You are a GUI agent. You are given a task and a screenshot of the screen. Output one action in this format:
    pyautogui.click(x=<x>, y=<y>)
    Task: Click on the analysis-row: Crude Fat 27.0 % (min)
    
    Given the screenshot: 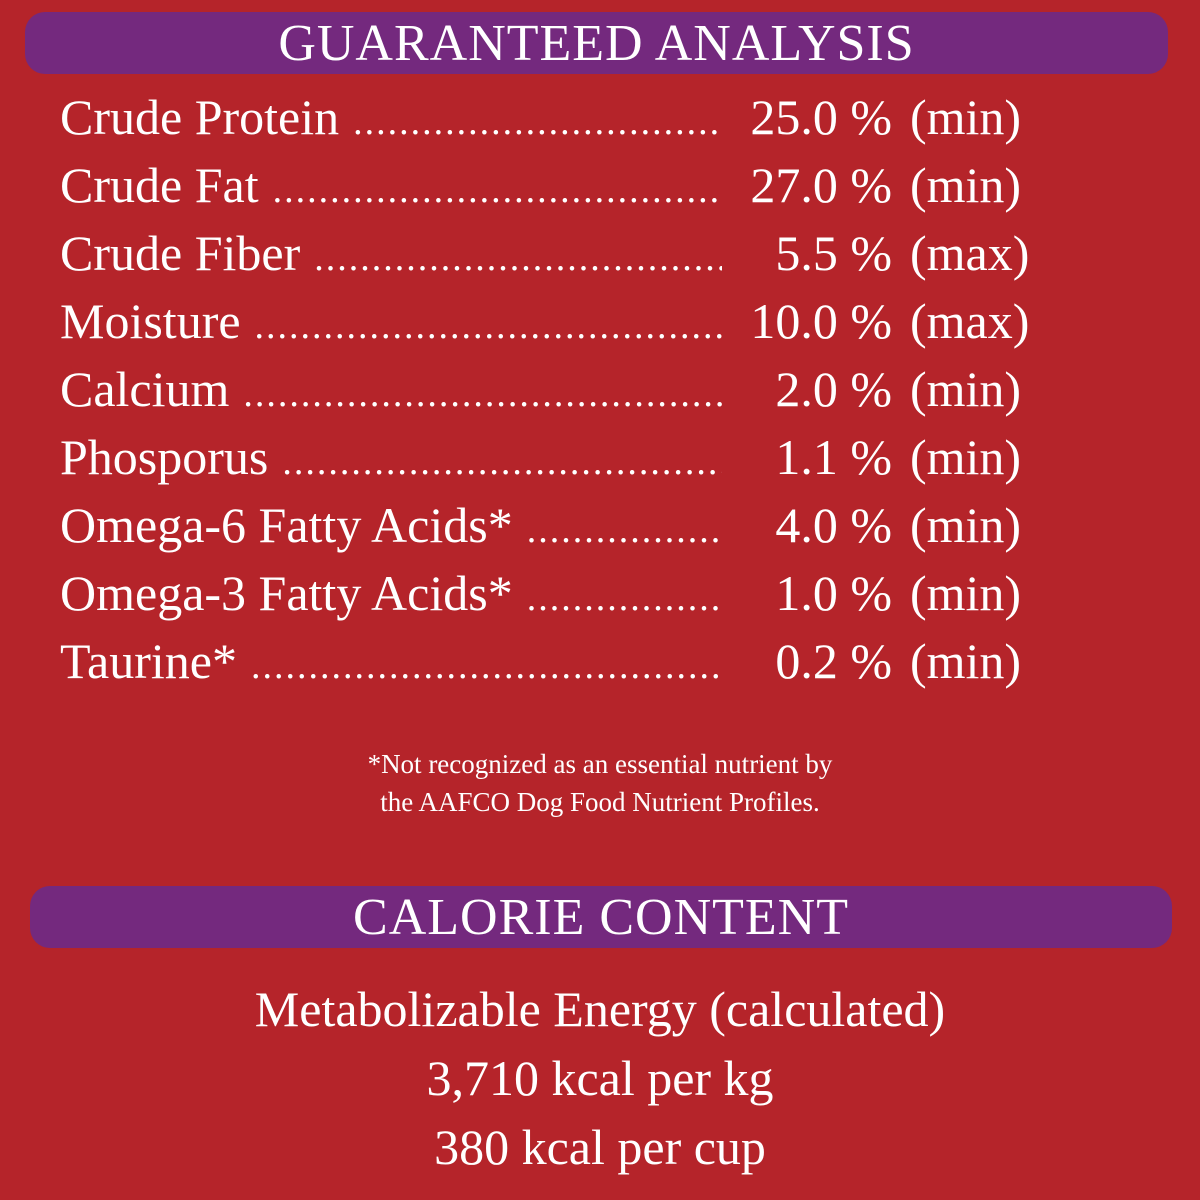 What is the action you would take?
    pyautogui.click(x=560, y=190)
    